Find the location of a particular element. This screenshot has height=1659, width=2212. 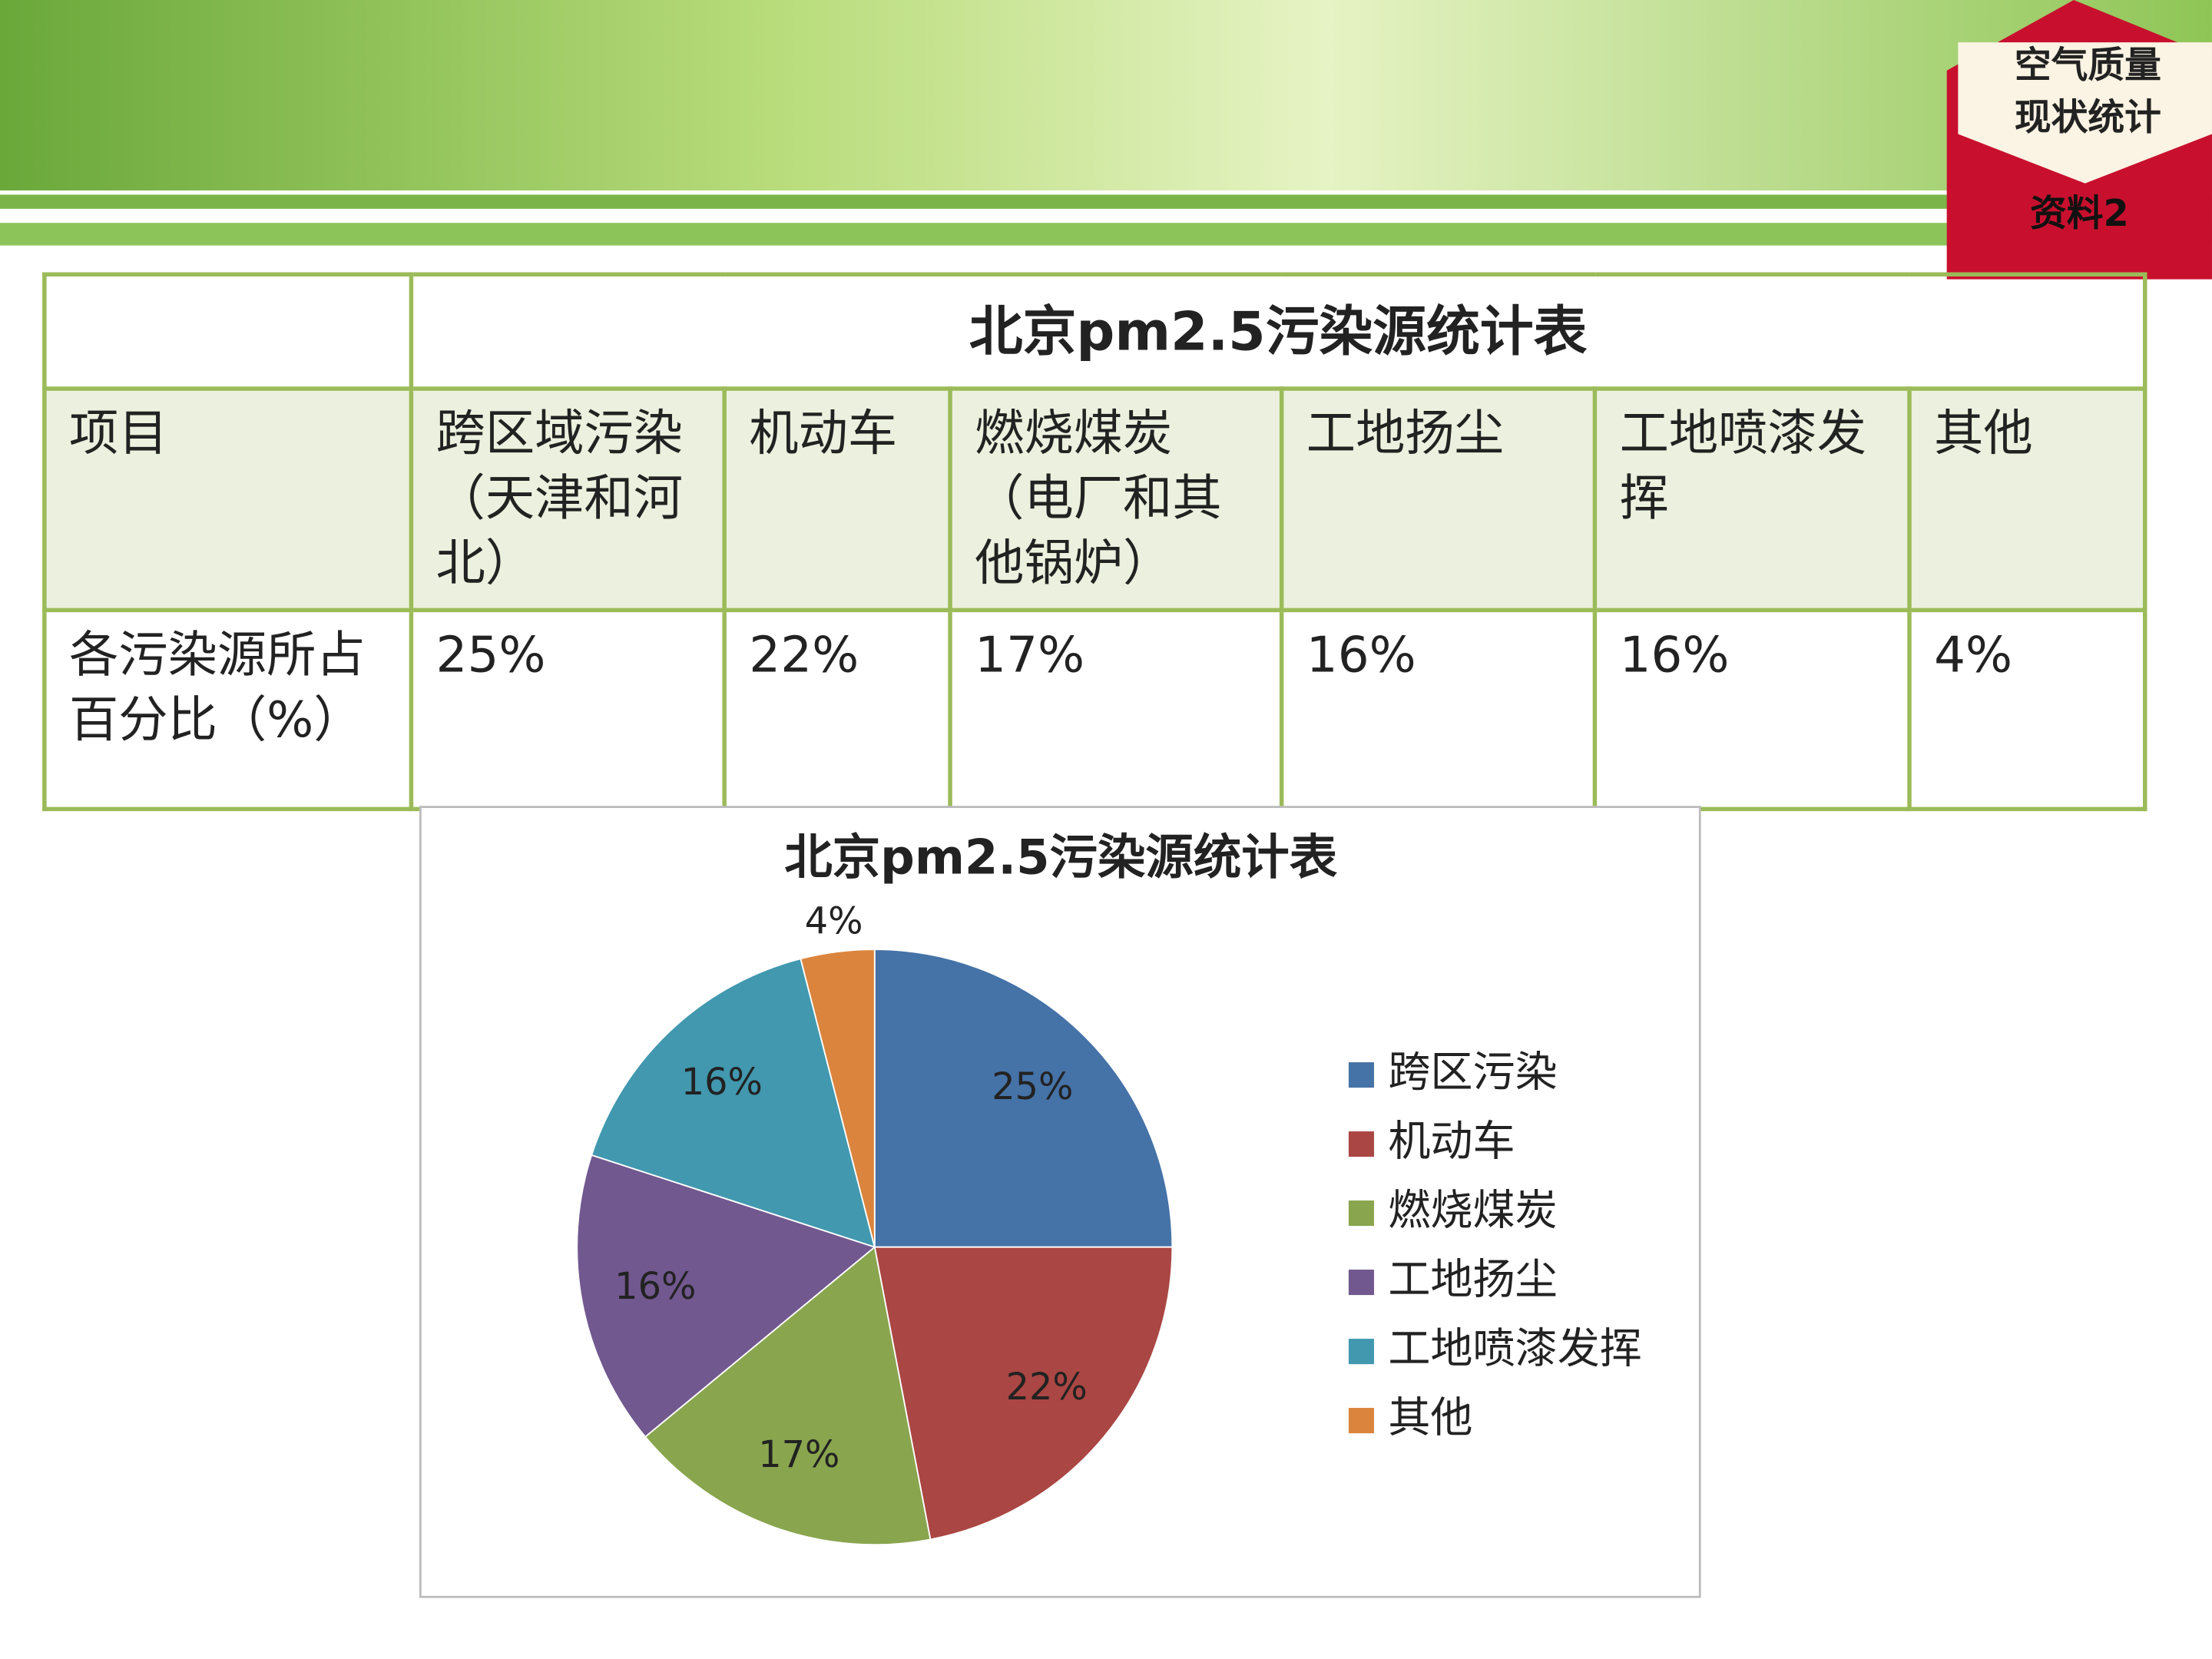

header-cell: 跨区域污染（天津和河北） is located at coordinates (568, 500).